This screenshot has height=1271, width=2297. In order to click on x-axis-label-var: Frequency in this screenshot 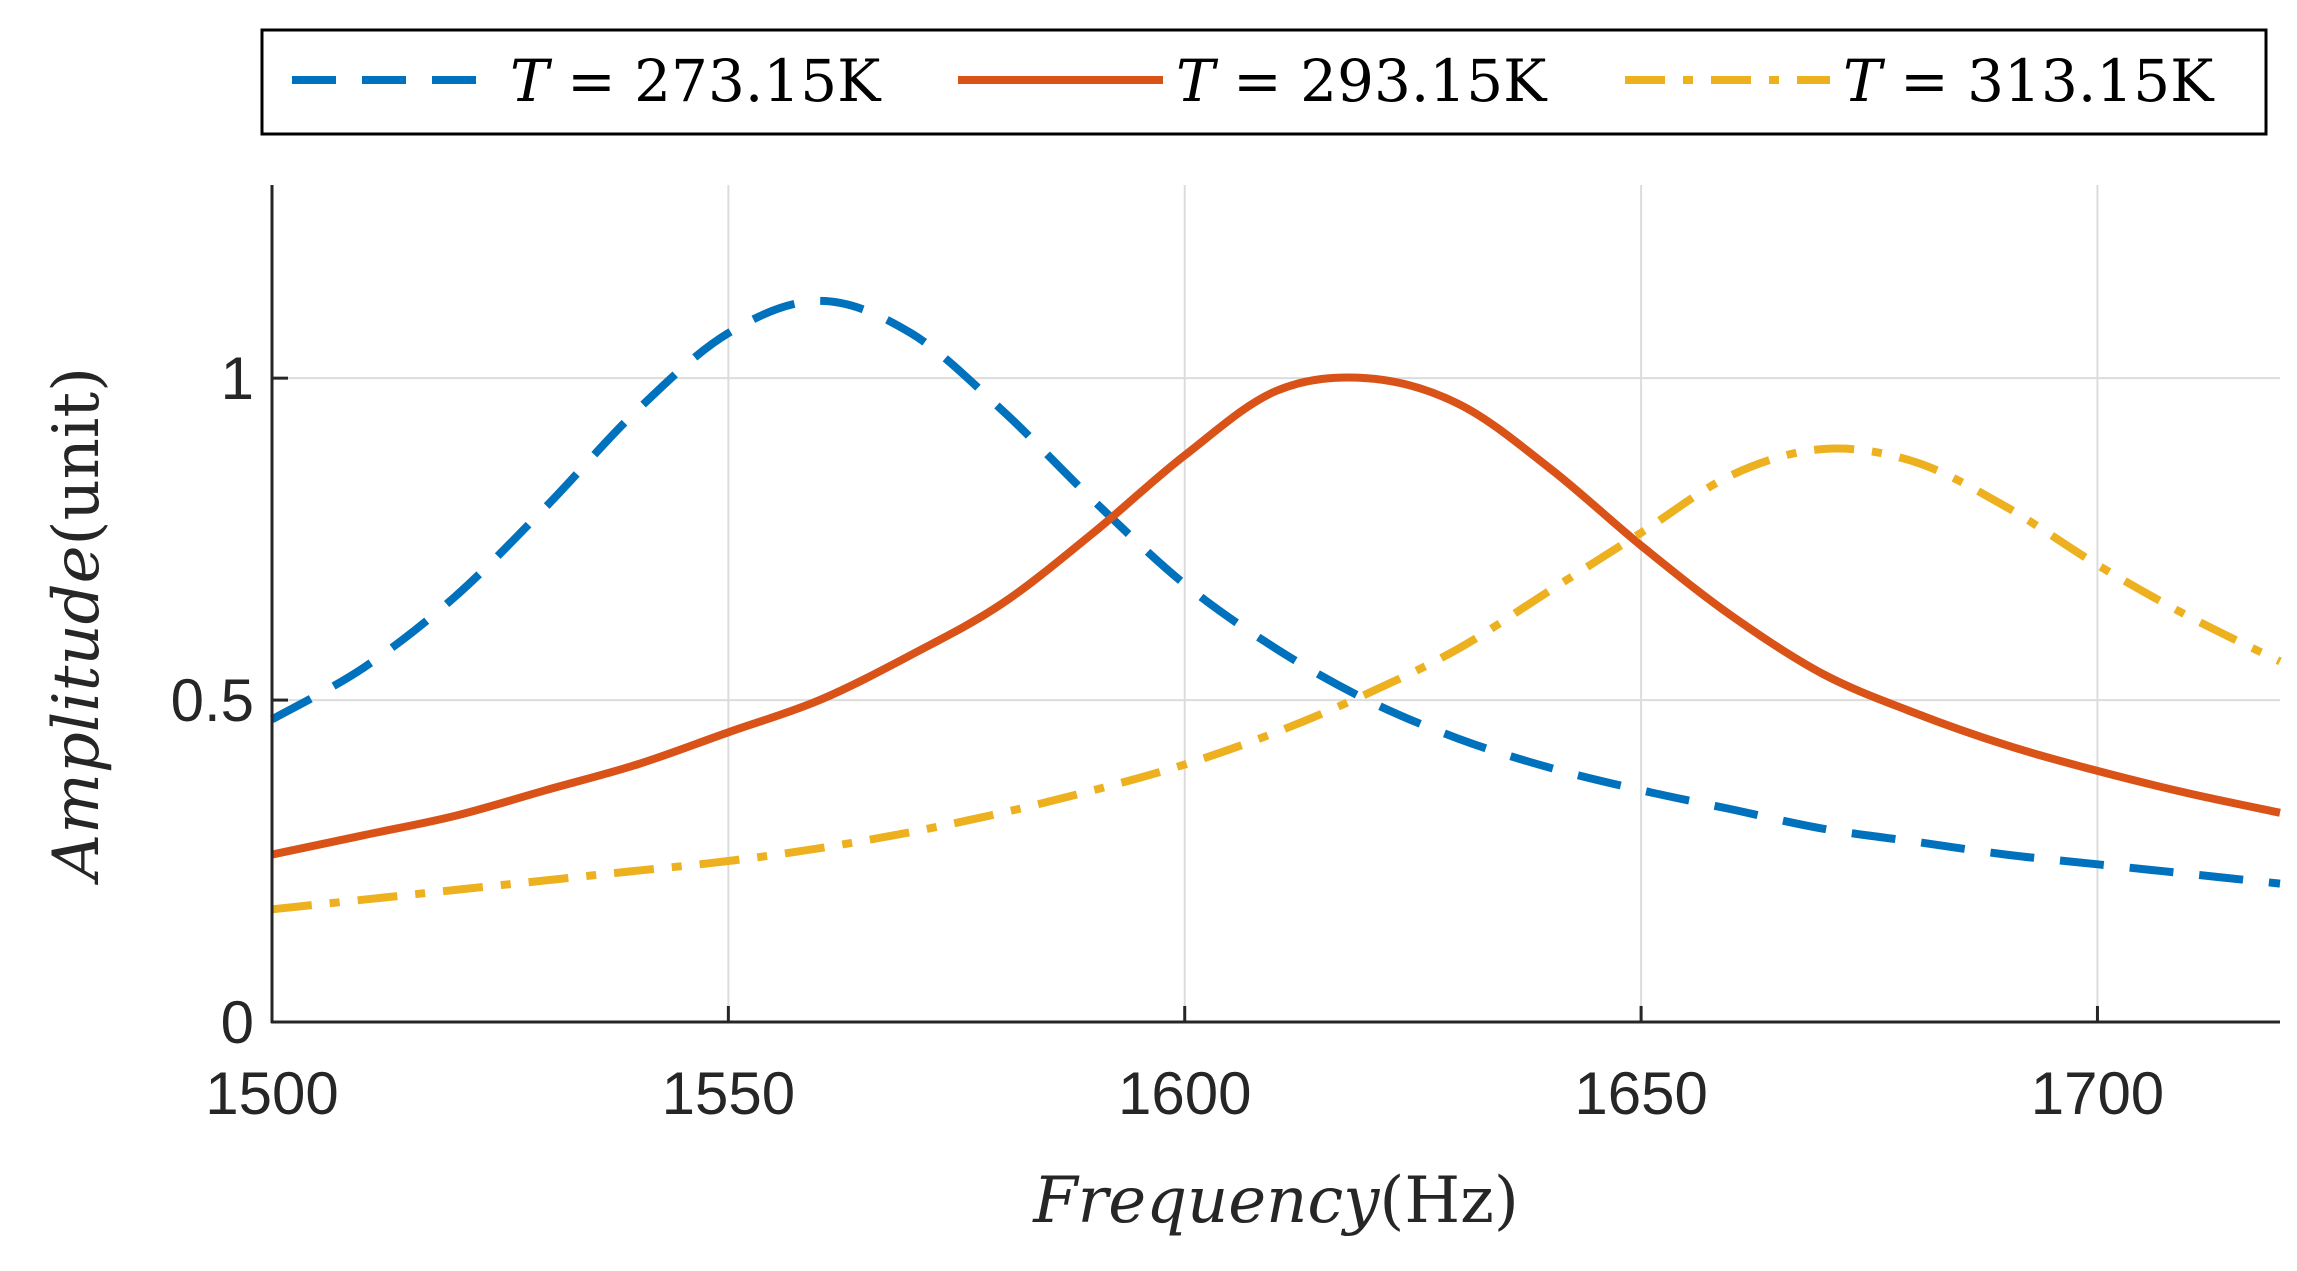, I will do `click(1206, 1201)`.